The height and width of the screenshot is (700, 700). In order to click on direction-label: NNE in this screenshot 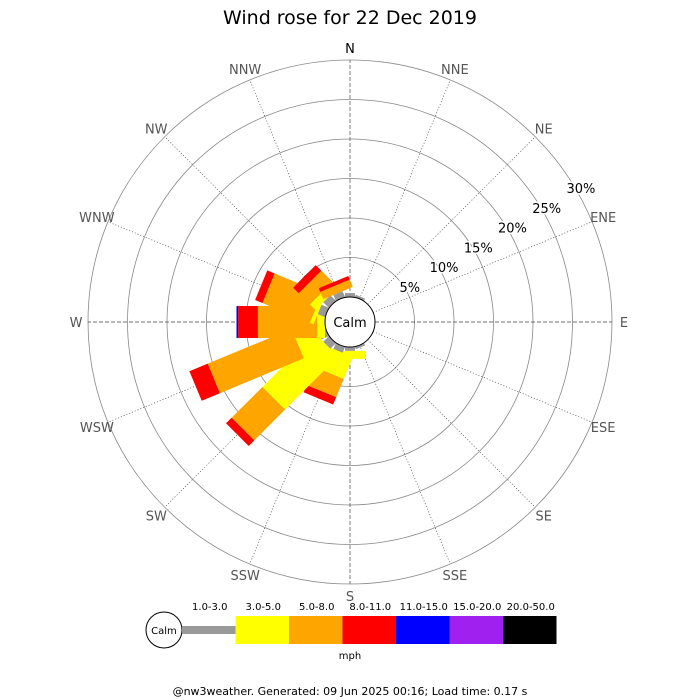, I will do `click(455, 70)`.